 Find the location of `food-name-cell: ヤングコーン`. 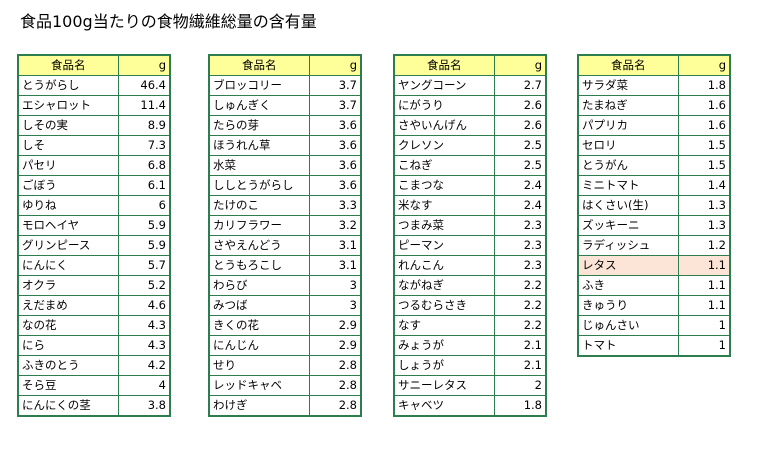

food-name-cell: ヤングコーン is located at coordinates (444, 85).